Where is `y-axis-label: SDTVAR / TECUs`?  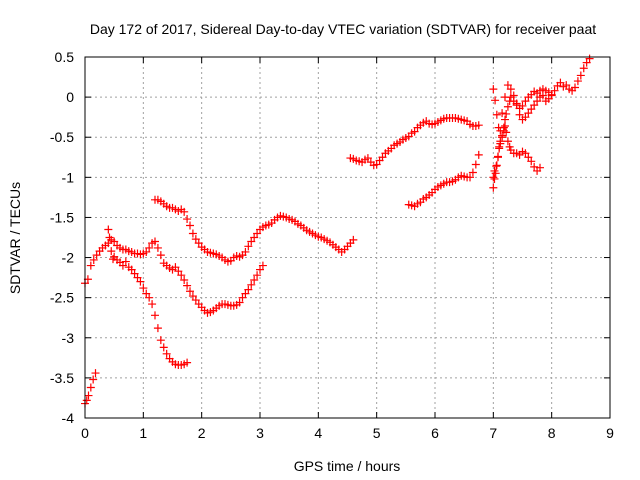 y-axis-label: SDTVAR / TECUs is located at coordinates (15, 238).